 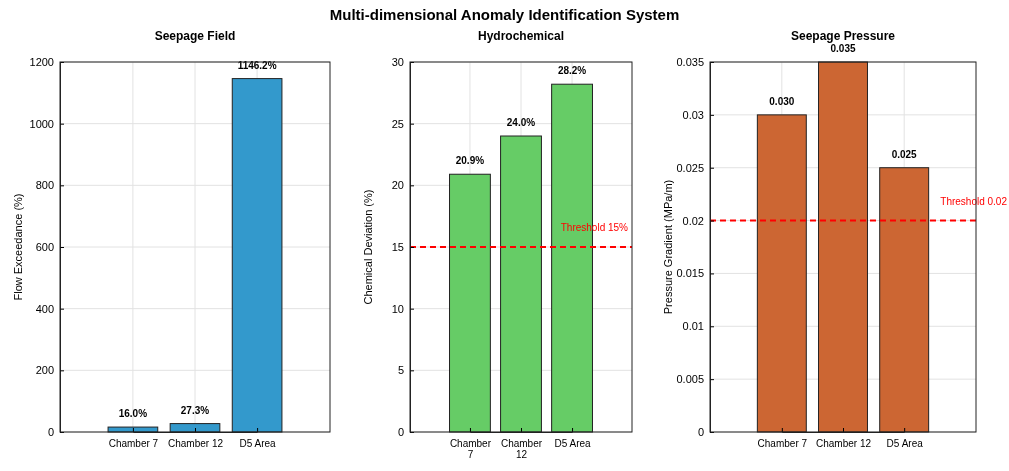 What do you see at coordinates (843, 48) in the screenshot?
I see `data-label: 0.035` at bounding box center [843, 48].